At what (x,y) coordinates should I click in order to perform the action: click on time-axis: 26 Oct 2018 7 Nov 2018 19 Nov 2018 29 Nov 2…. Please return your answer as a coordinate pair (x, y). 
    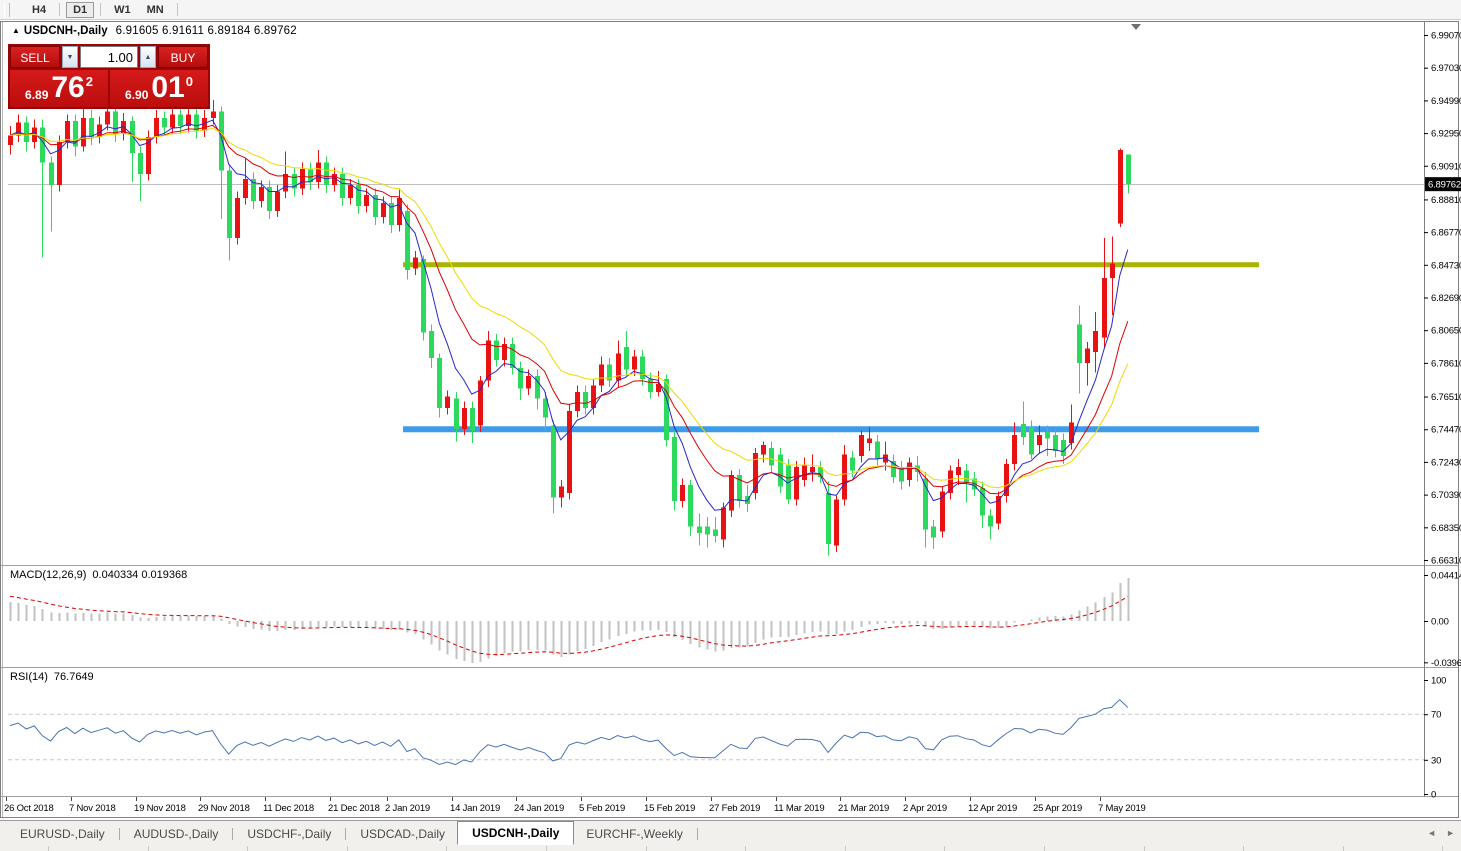
    Looking at the image, I should click on (575, 805).